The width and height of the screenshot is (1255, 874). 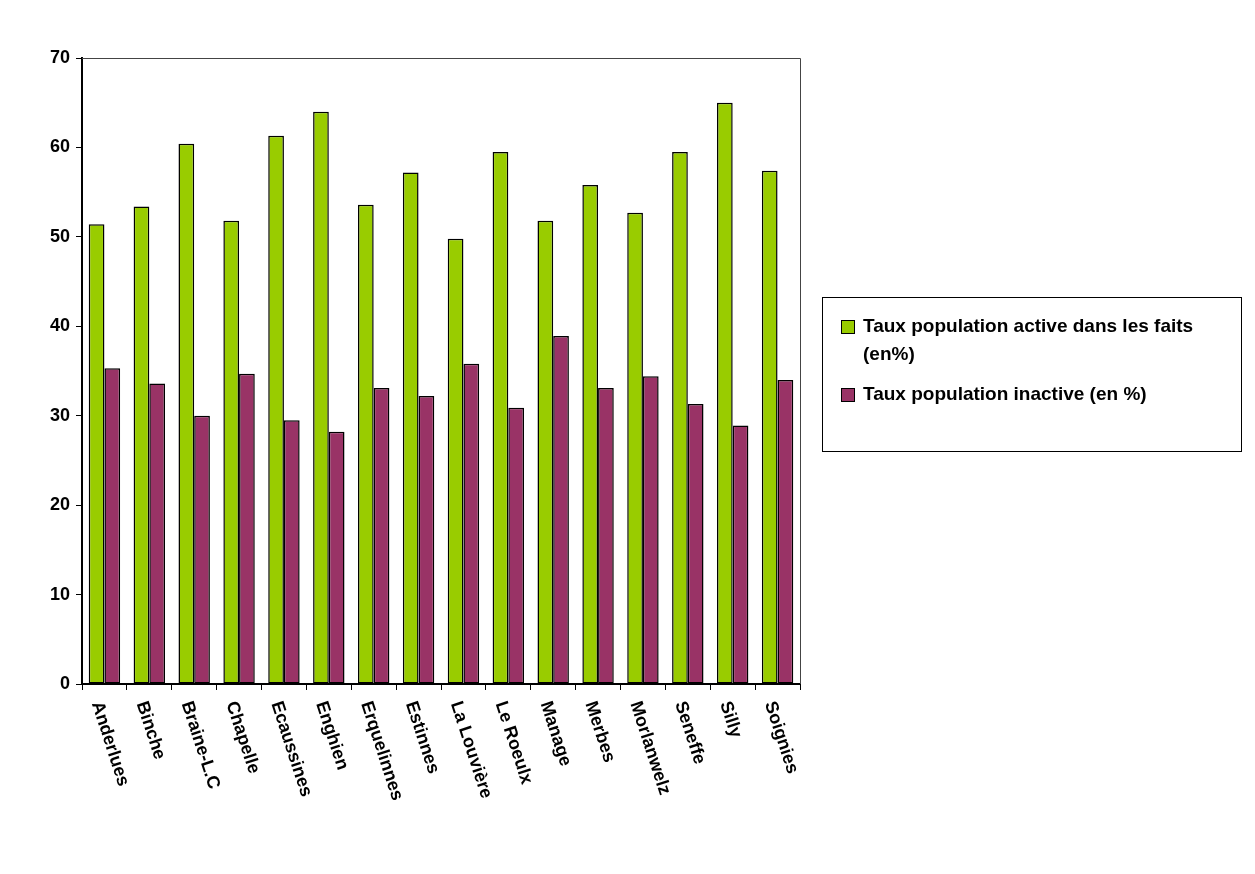 What do you see at coordinates (514, 742) in the screenshot?
I see `x-tick-label: Le Roeulx` at bounding box center [514, 742].